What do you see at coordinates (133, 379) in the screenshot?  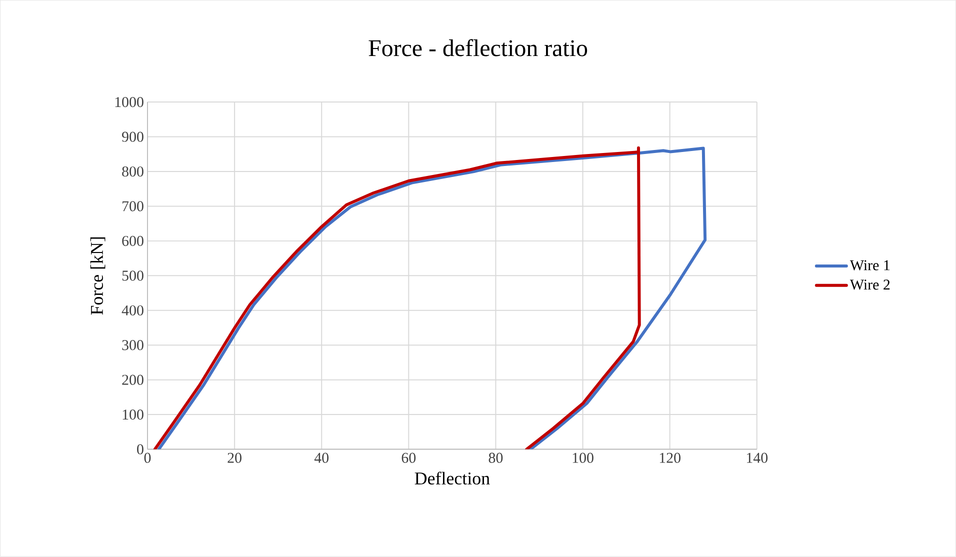 I see `y-tick-label: 200` at bounding box center [133, 379].